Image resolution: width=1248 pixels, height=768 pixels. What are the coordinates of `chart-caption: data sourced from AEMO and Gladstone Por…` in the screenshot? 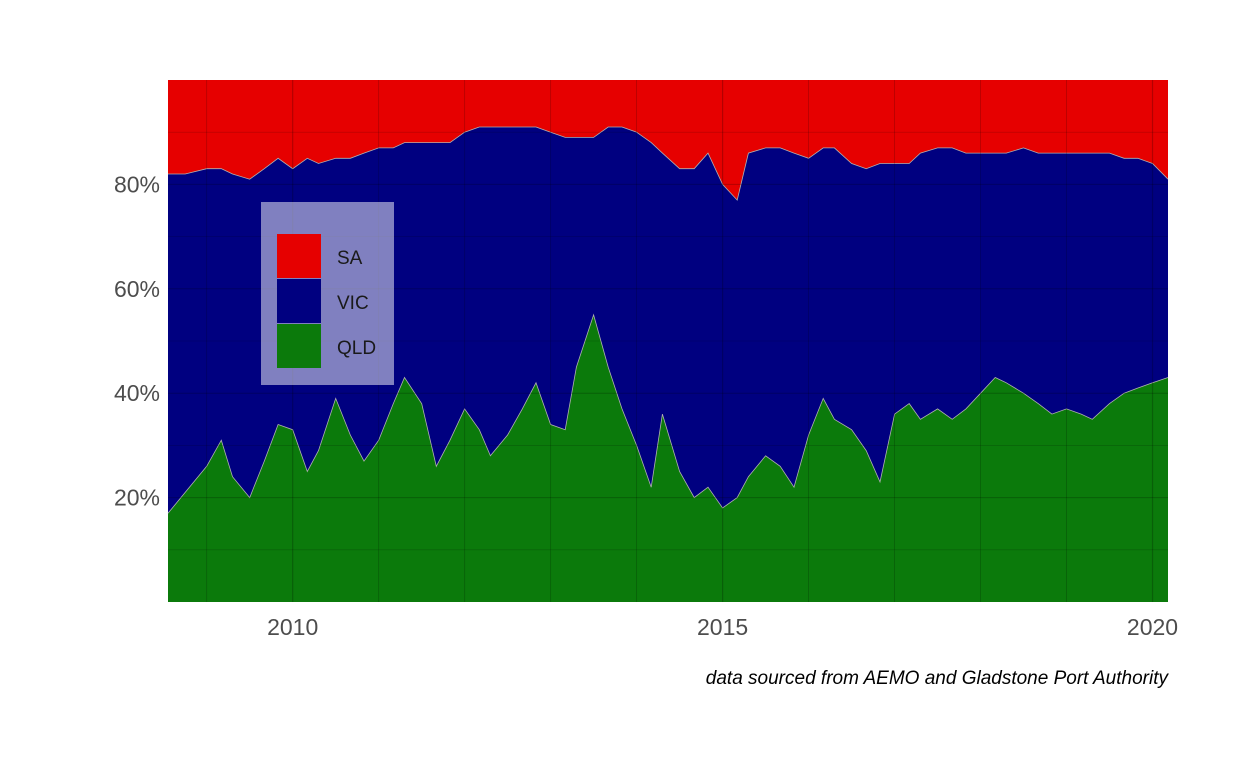 It's located at (938, 678).